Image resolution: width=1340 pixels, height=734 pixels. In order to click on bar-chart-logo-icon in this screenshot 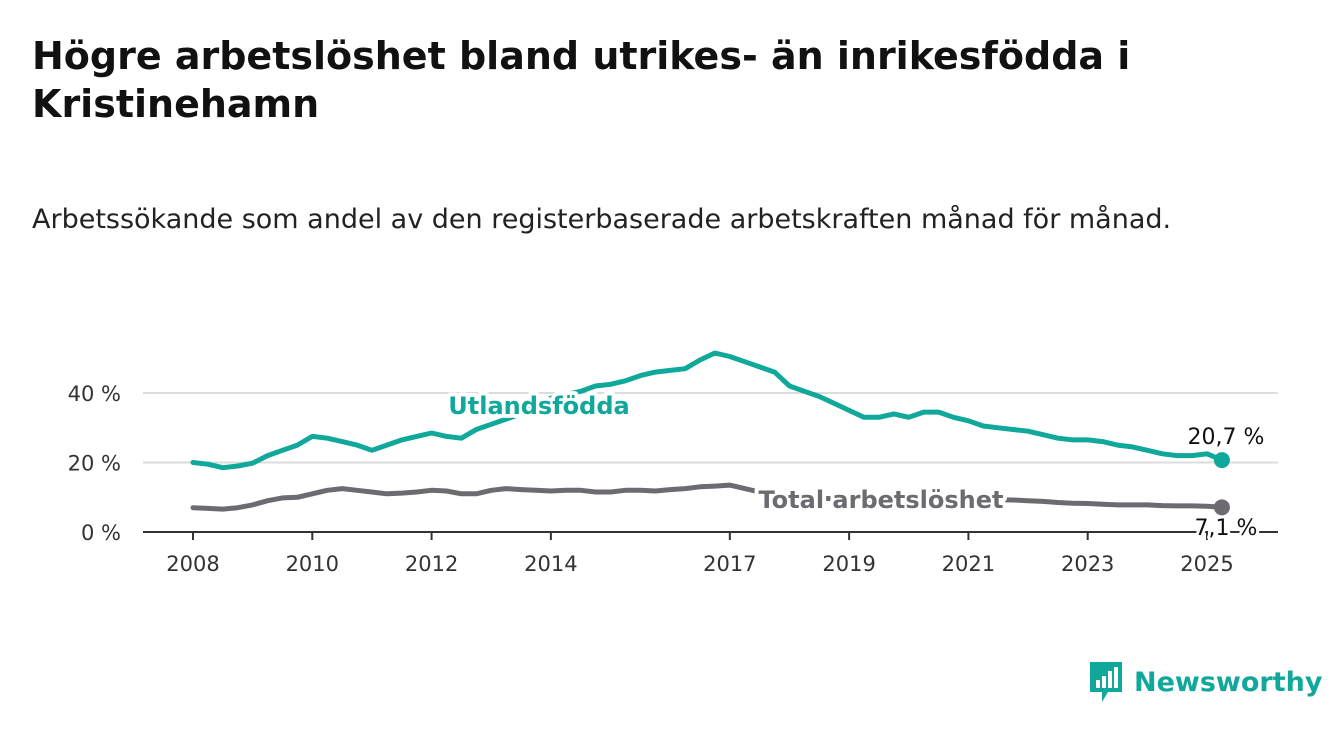, I will do `click(1106, 682)`.